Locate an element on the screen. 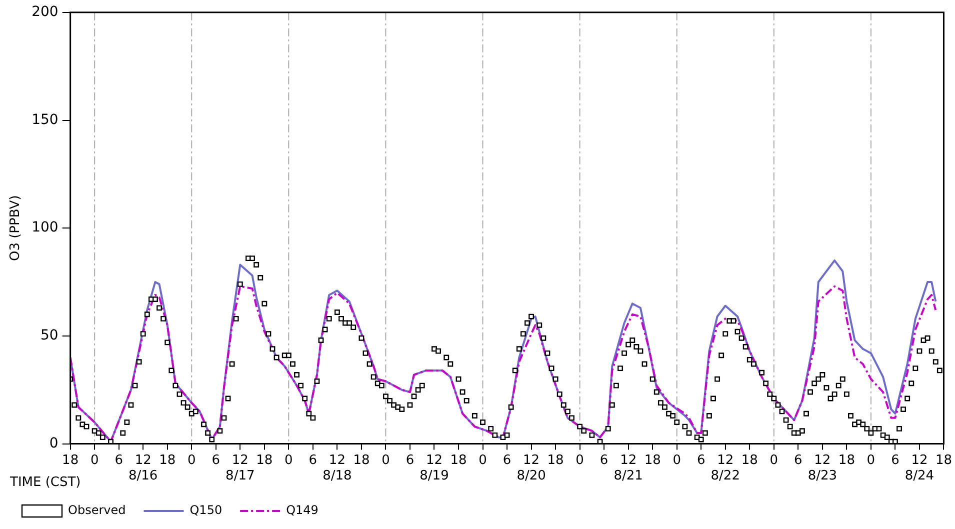  x-tick-label: 12 8/23 is located at coordinates (823, 468).